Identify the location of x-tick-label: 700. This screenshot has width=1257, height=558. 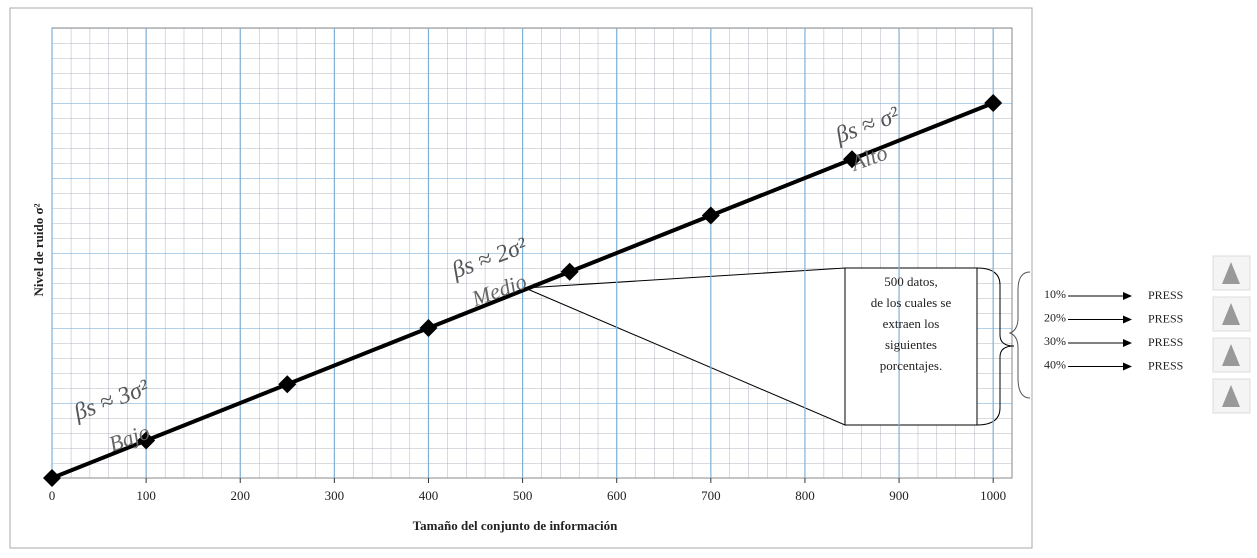
(711, 495).